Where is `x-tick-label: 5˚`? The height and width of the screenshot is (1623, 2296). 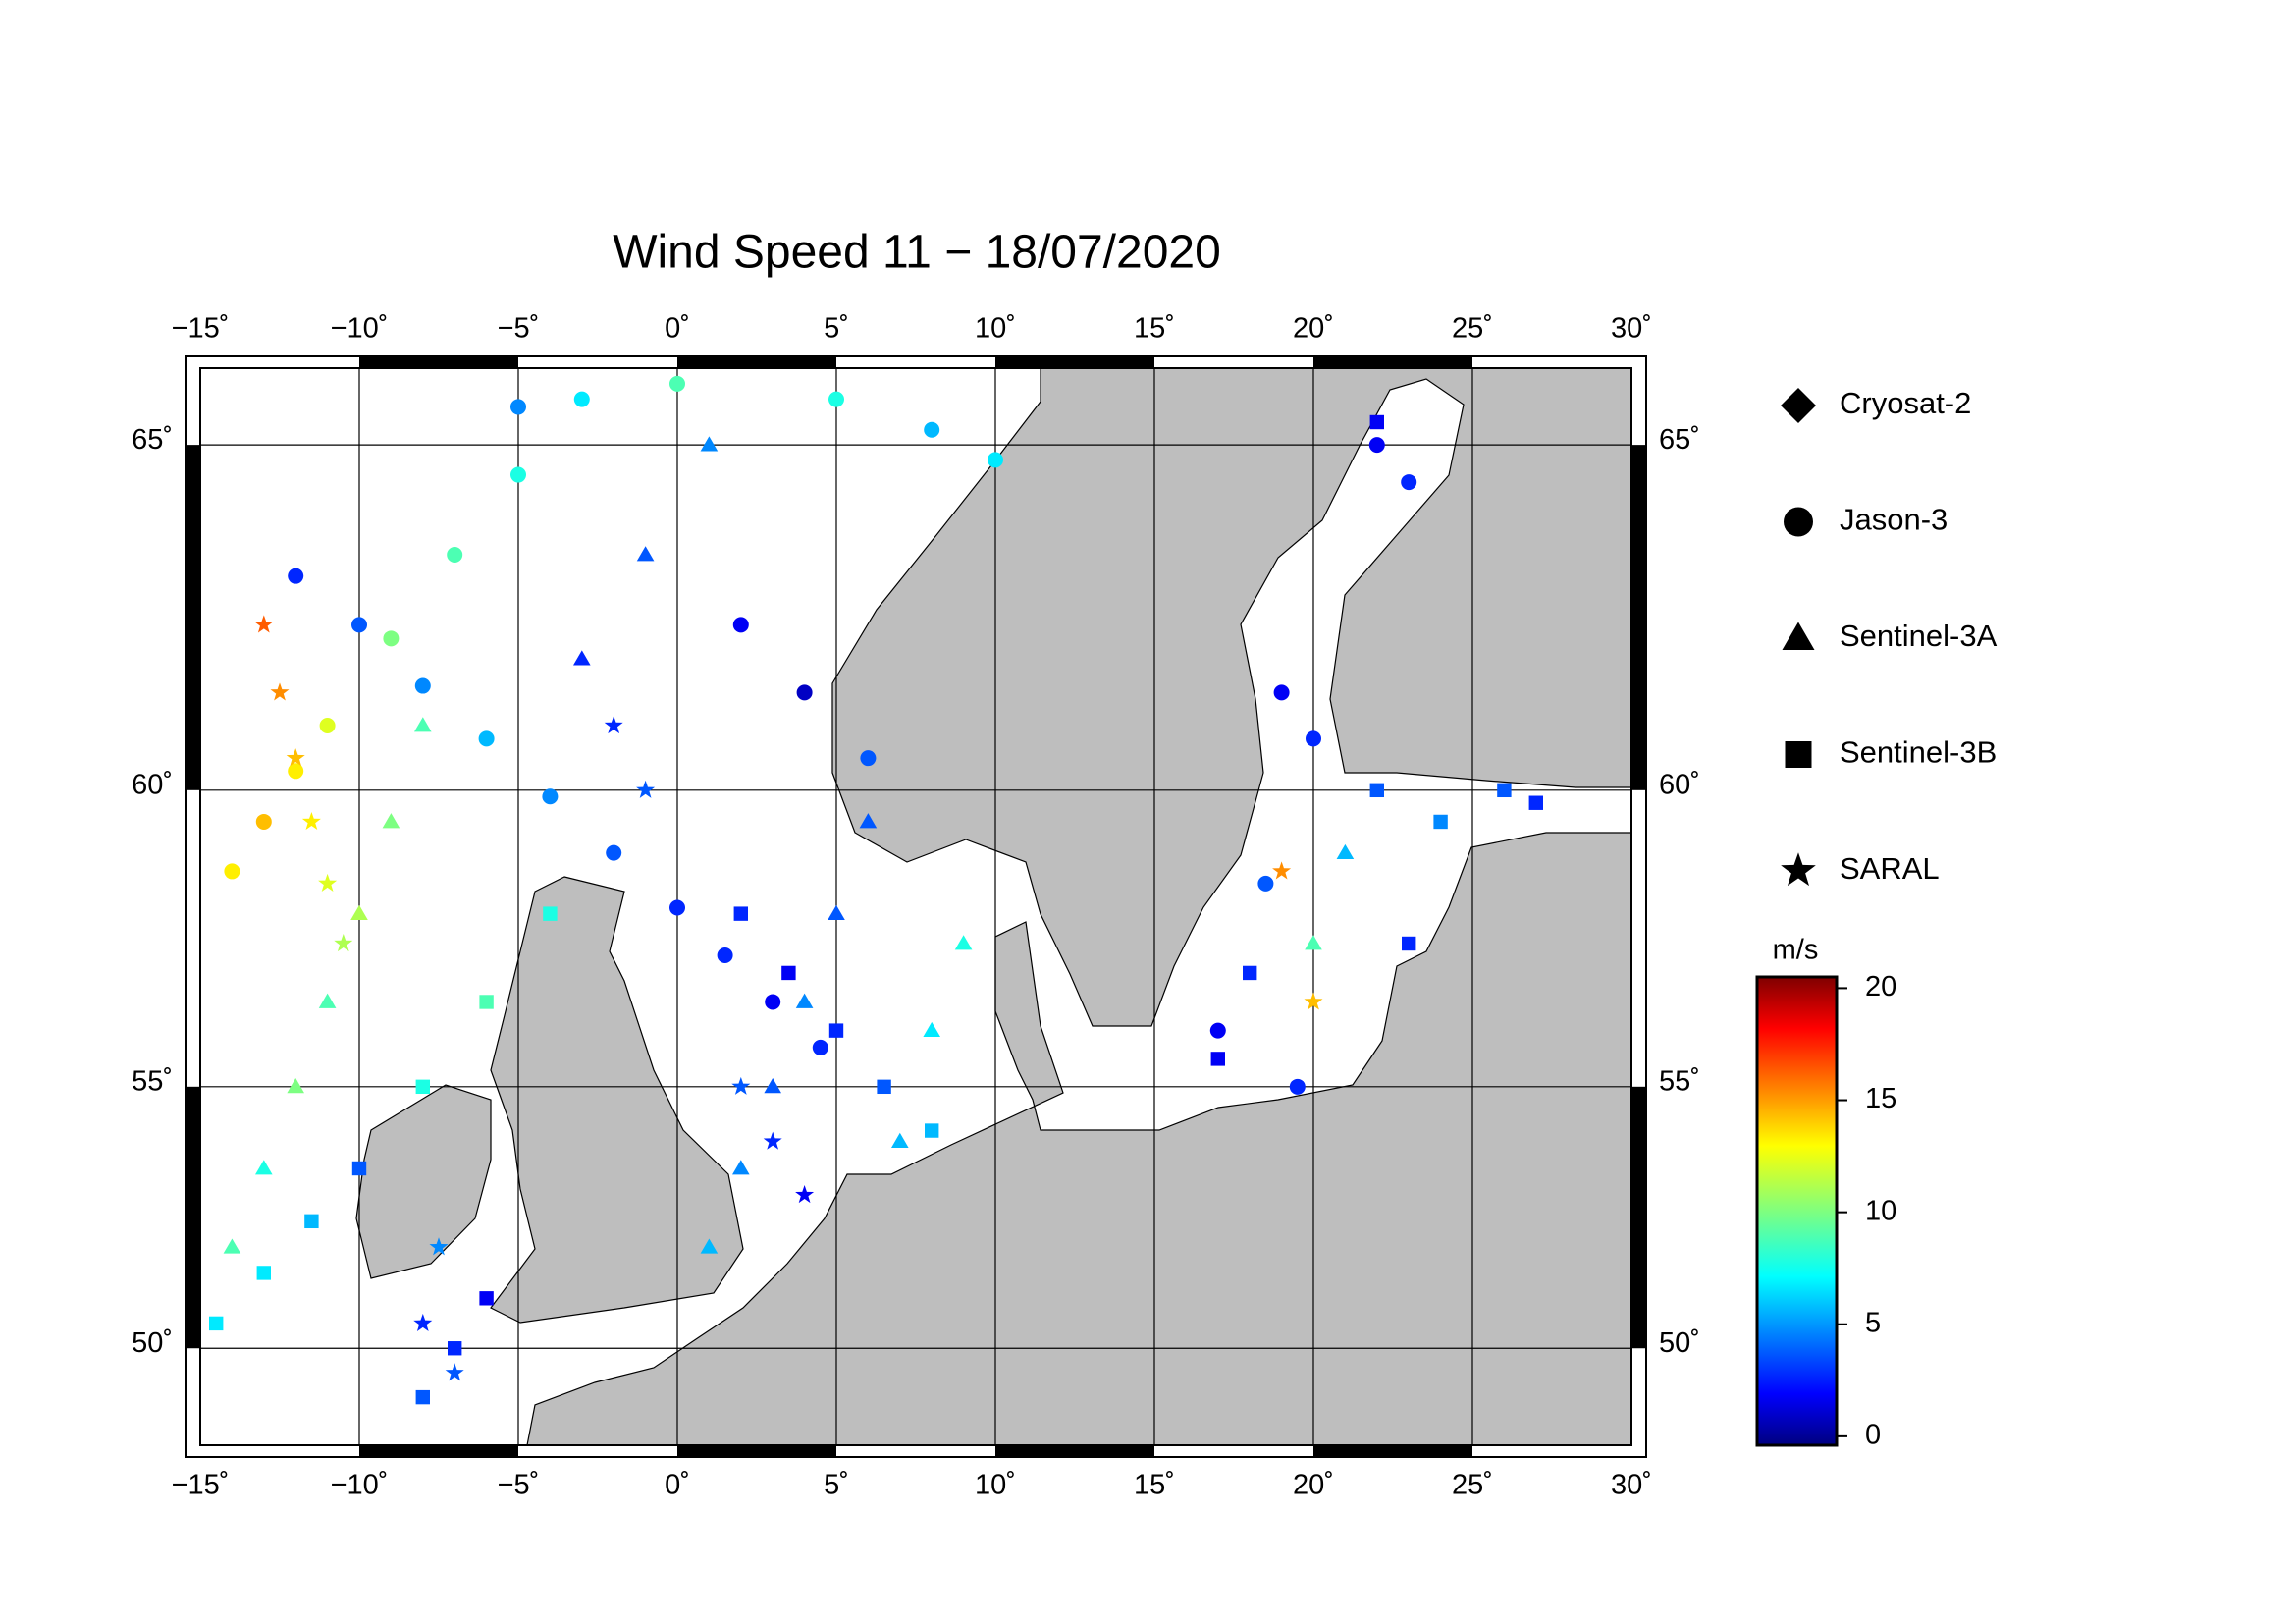 x-tick-label: 5˚ is located at coordinates (837, 1485).